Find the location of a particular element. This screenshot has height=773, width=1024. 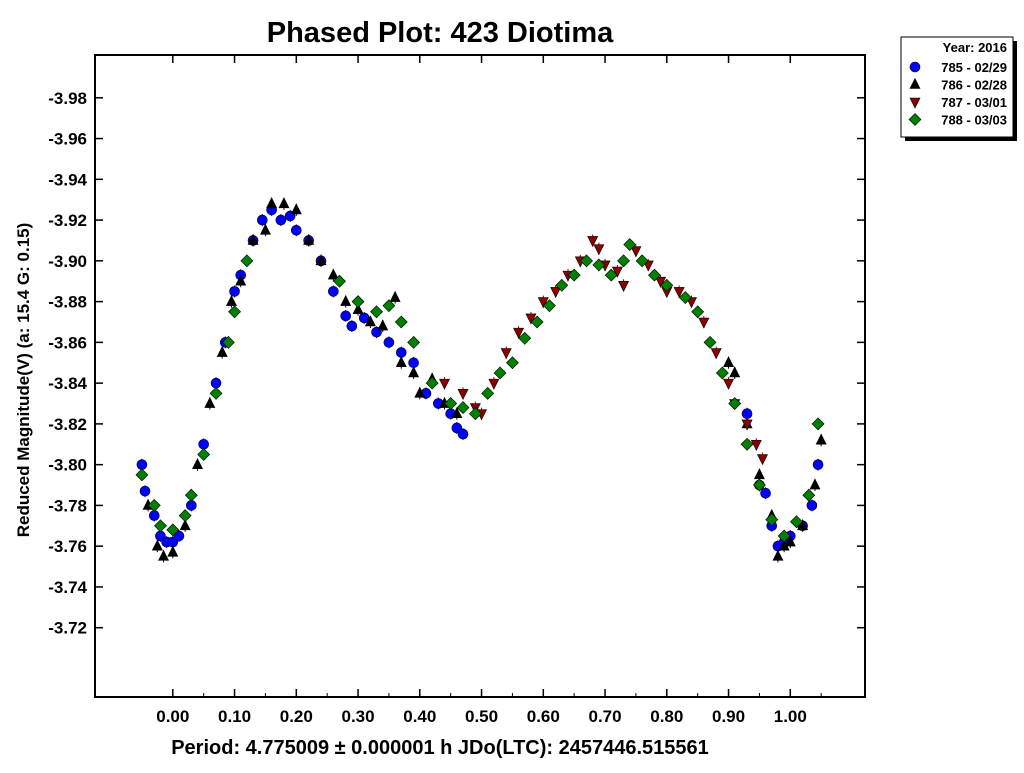

x-tick-label: 0.70 is located at coordinates (604, 716).